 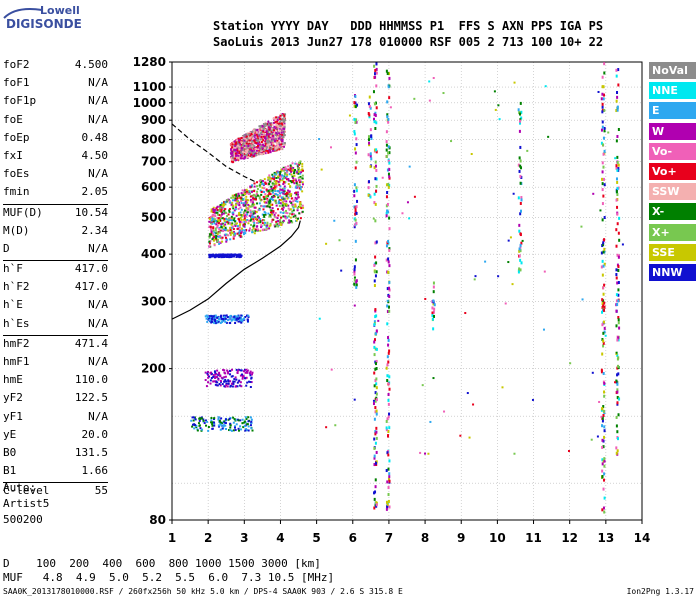 What do you see at coordinates (13, 155) in the screenshot?
I see `param-label: fxI` at bounding box center [13, 155].